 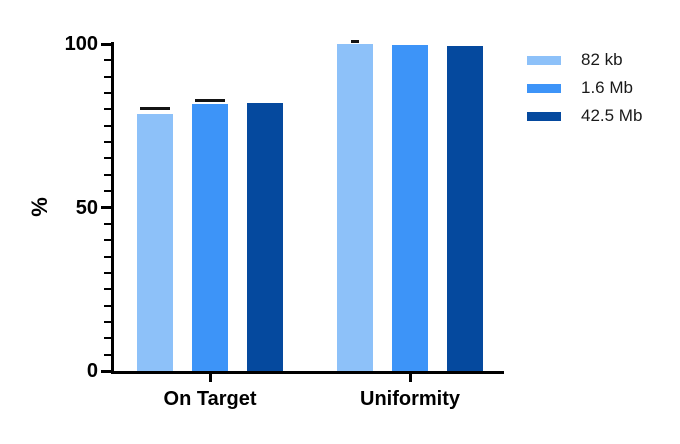 I want to click on y-axis-line, so click(x=112, y=208).